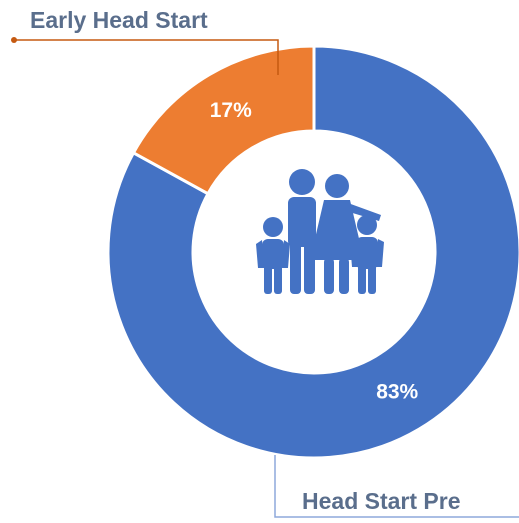  What do you see at coordinates (119, 20) in the screenshot?
I see `category-label: Early Head Start` at bounding box center [119, 20].